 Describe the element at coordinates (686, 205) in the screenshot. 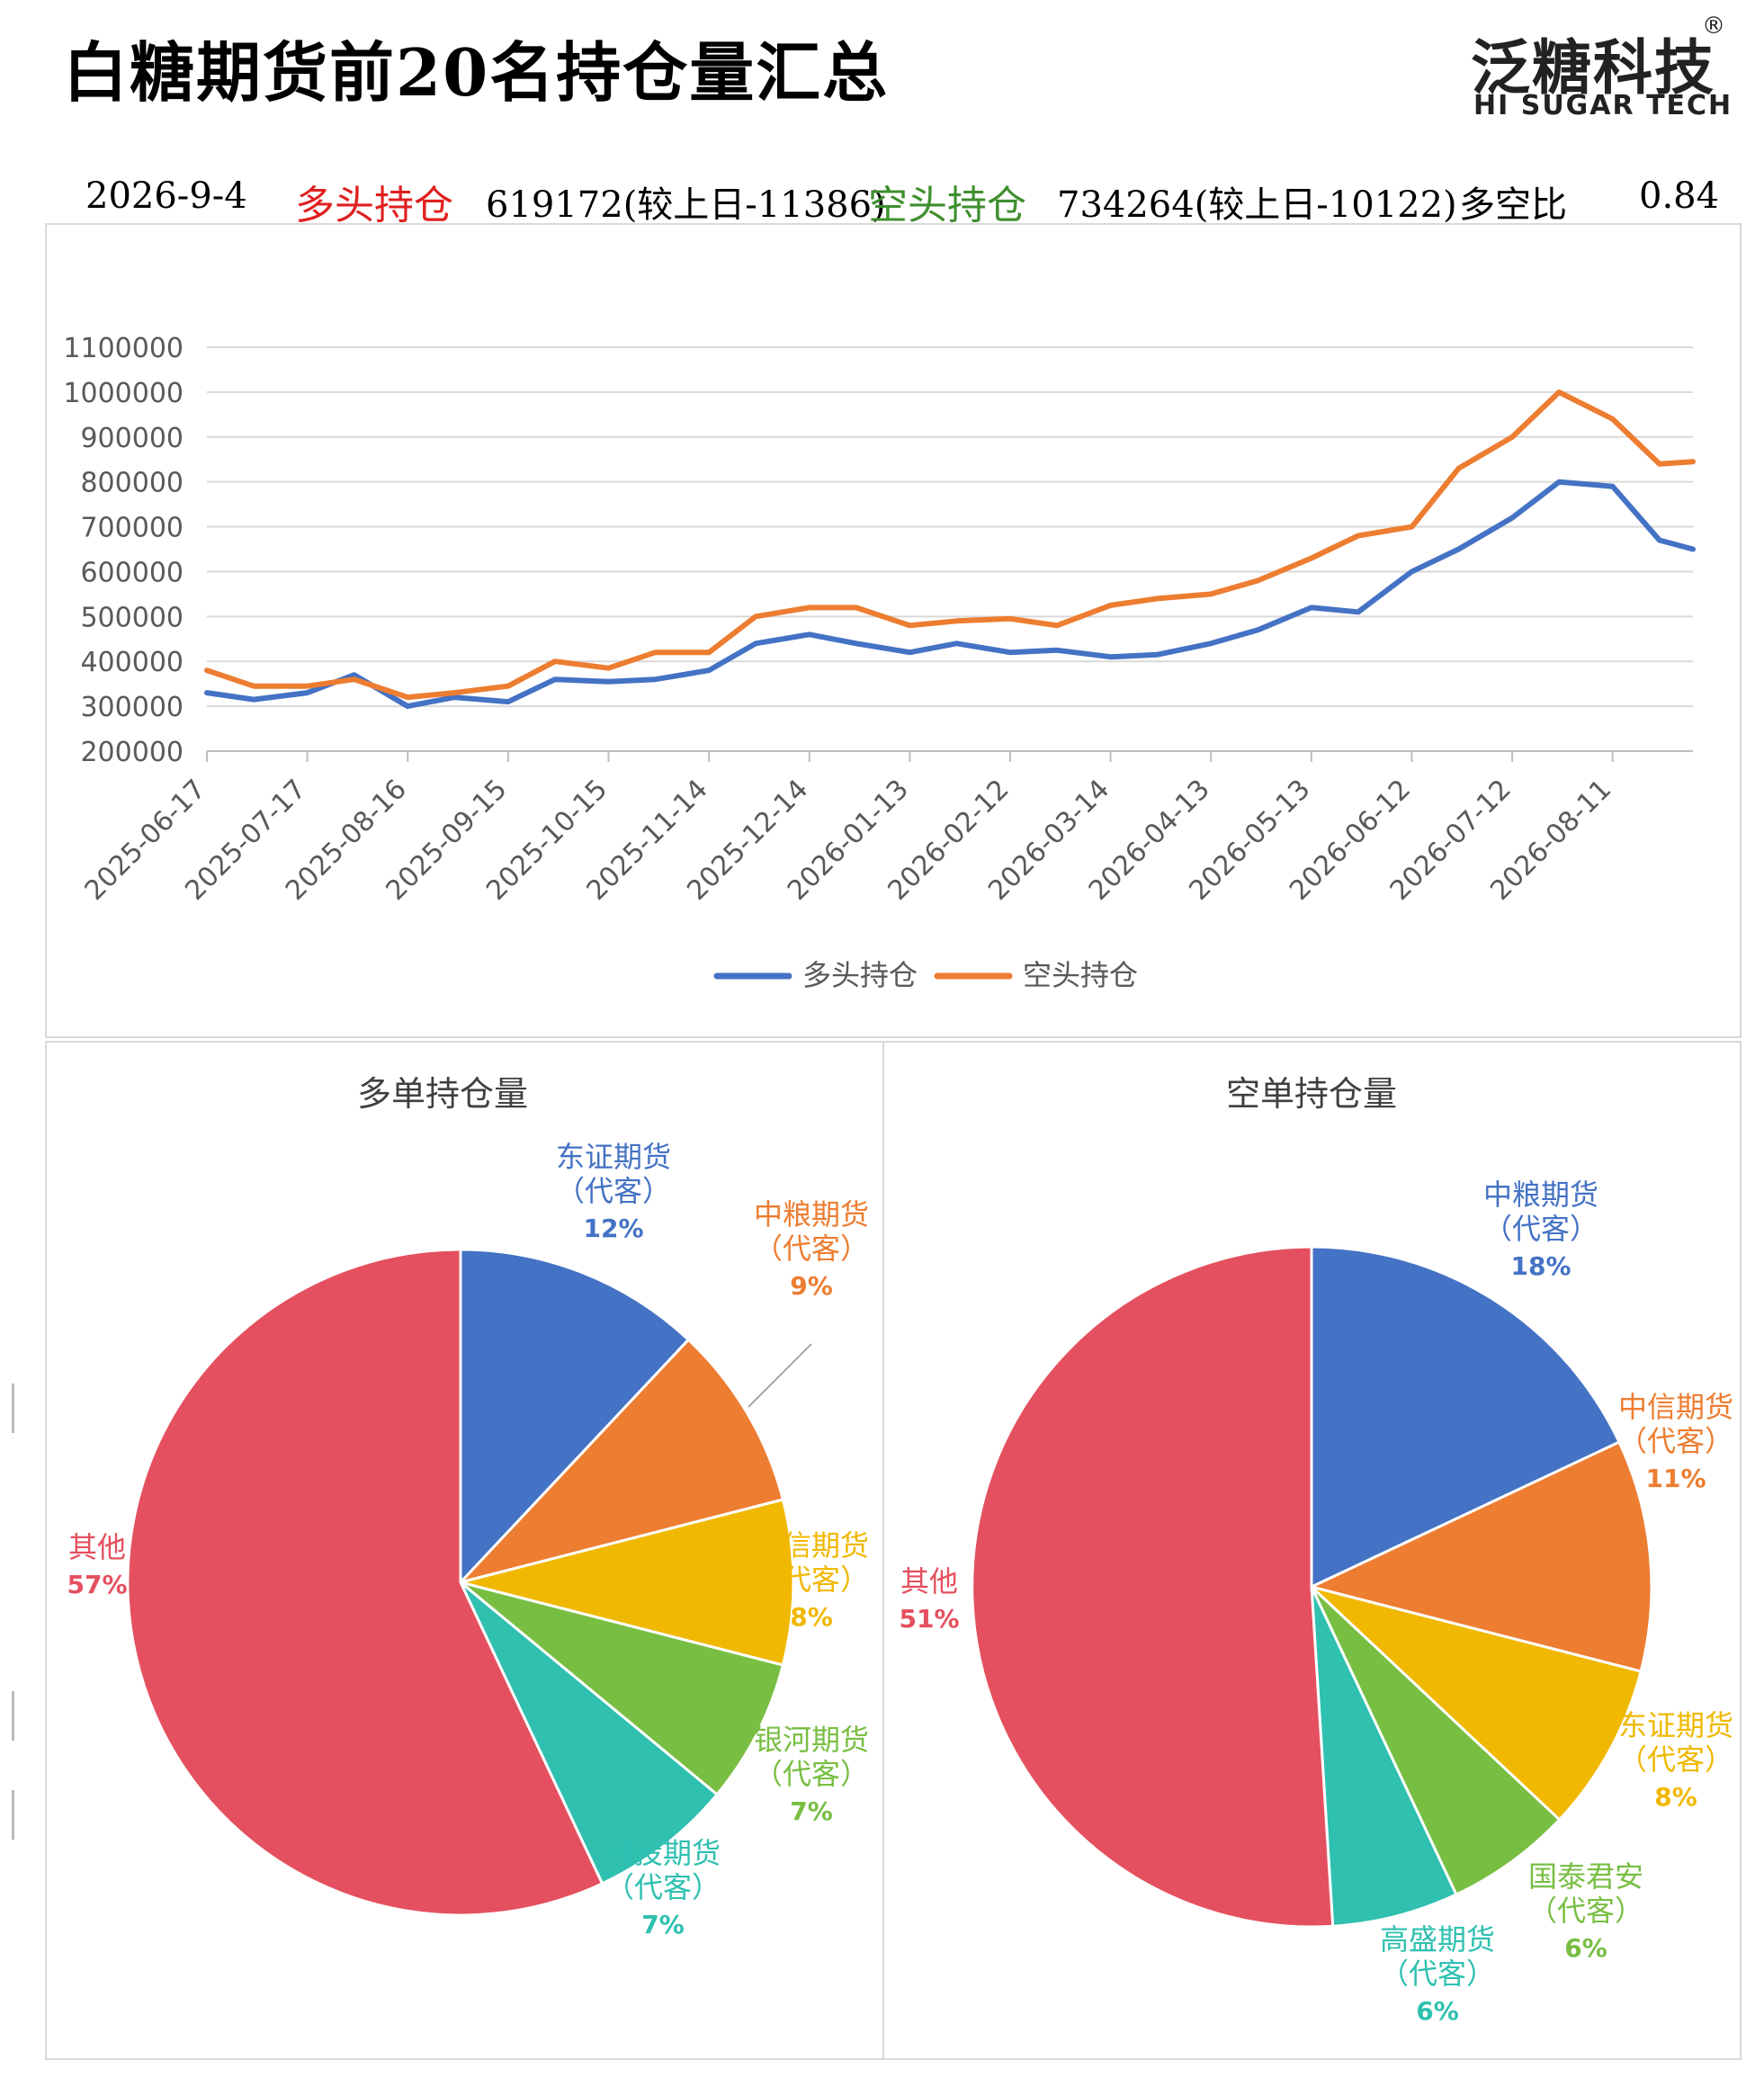

I see `summary-long-value: 619172(较上日-11386)` at that location.